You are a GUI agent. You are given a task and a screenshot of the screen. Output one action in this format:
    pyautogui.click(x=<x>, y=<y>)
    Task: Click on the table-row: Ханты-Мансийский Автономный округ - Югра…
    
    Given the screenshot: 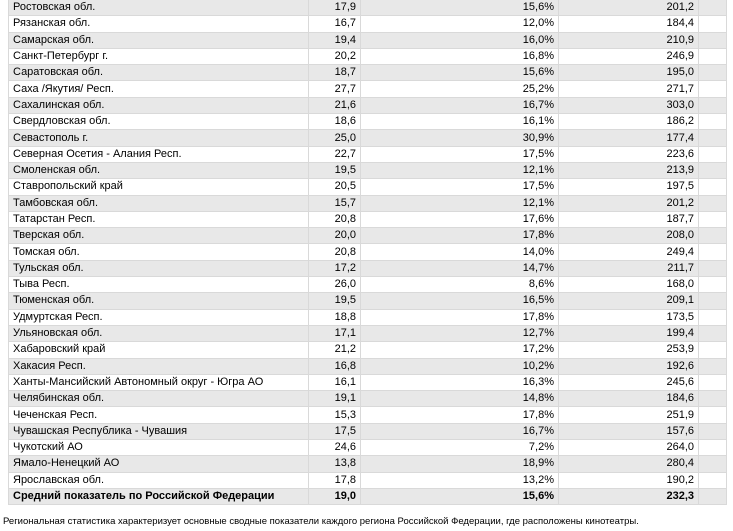 What is the action you would take?
    pyautogui.click(x=367, y=382)
    